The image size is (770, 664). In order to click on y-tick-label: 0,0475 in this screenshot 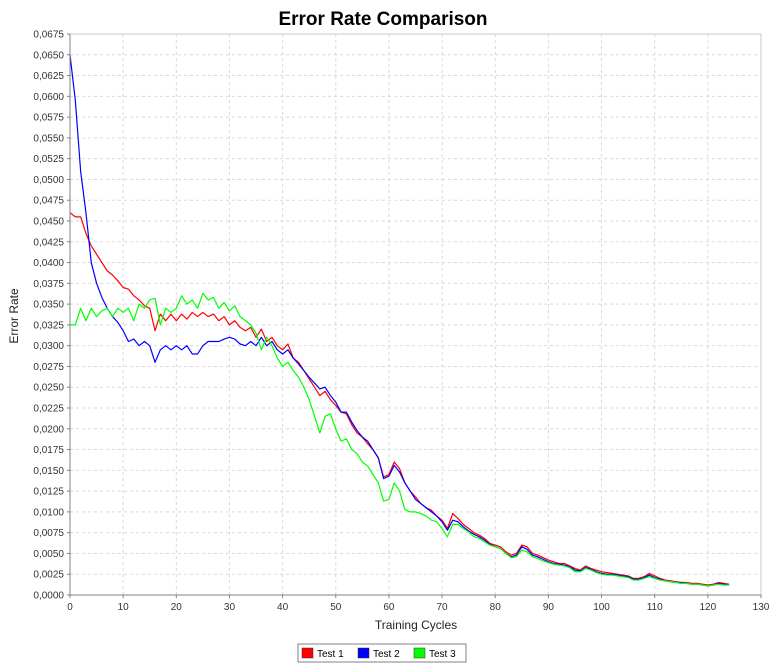, I will do `click(48, 201)`.